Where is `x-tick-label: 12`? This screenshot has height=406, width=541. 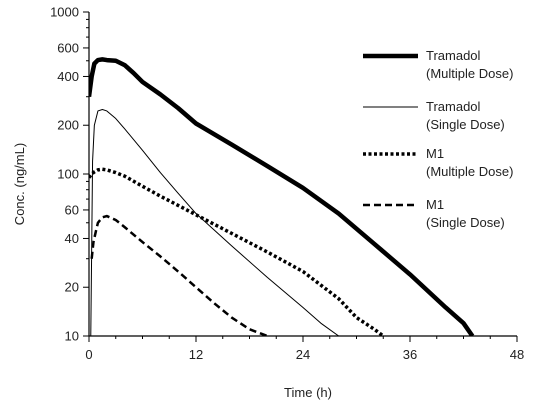 x-tick-label: 12 is located at coordinates (196, 354).